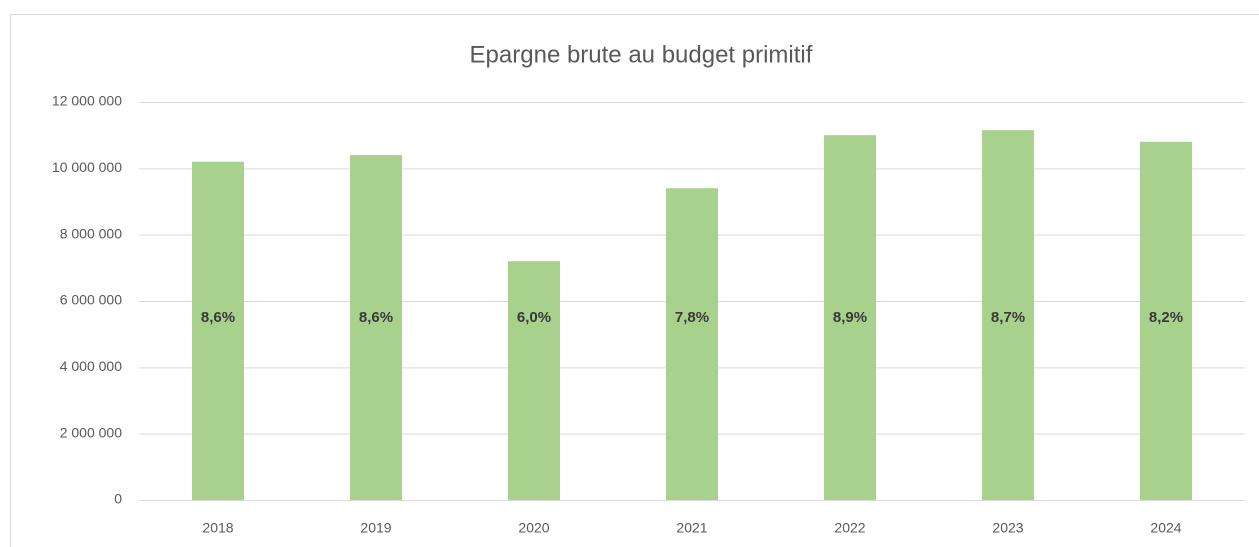 This screenshot has width=1259, height=547. I want to click on y-tick-label: 12 000 000, so click(87, 101).